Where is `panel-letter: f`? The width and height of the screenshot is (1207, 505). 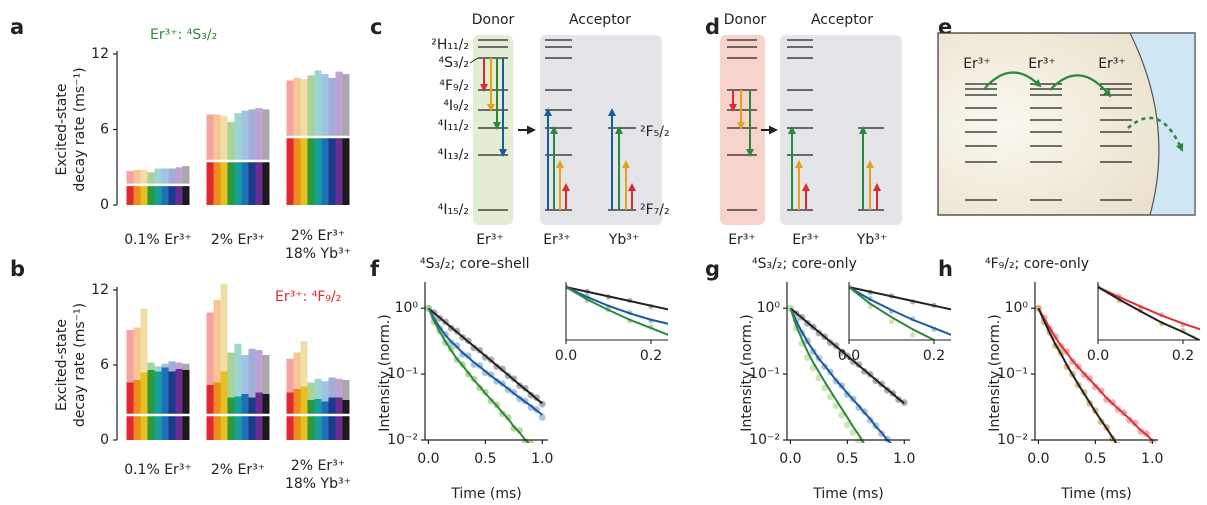 panel-letter: f is located at coordinates (375, 269).